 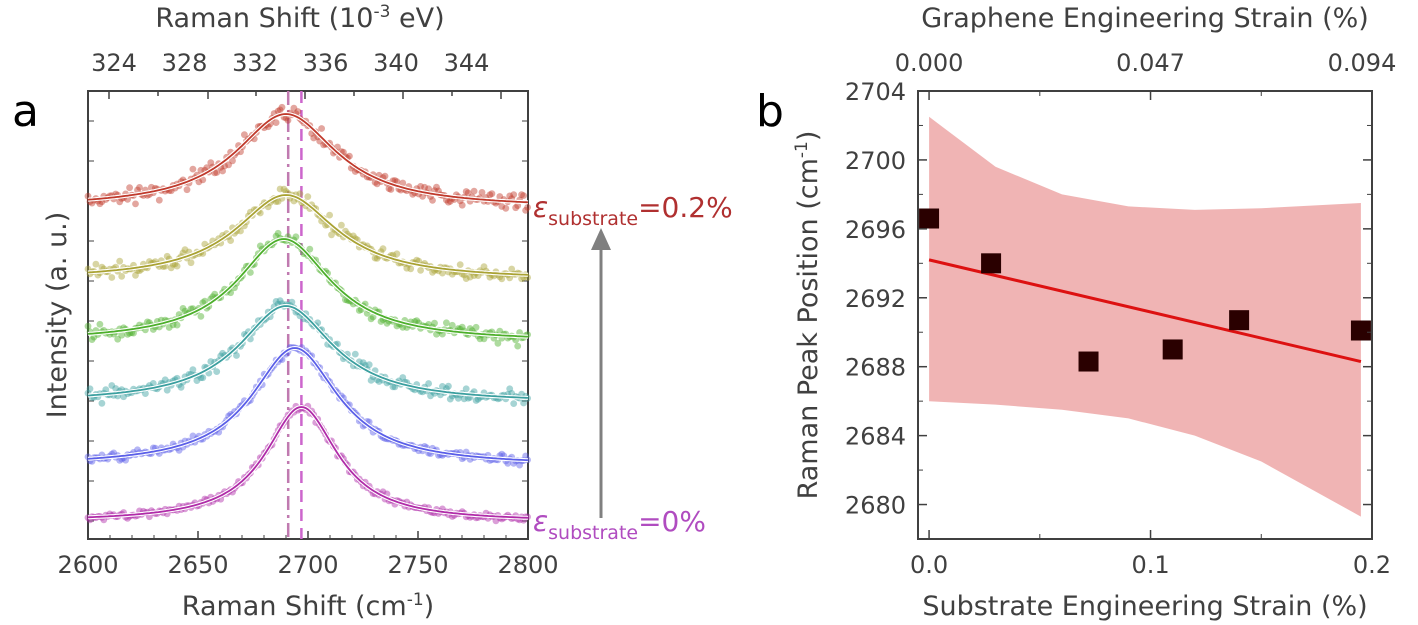 I want to click on strain-arrow-head, so click(x=601, y=239).